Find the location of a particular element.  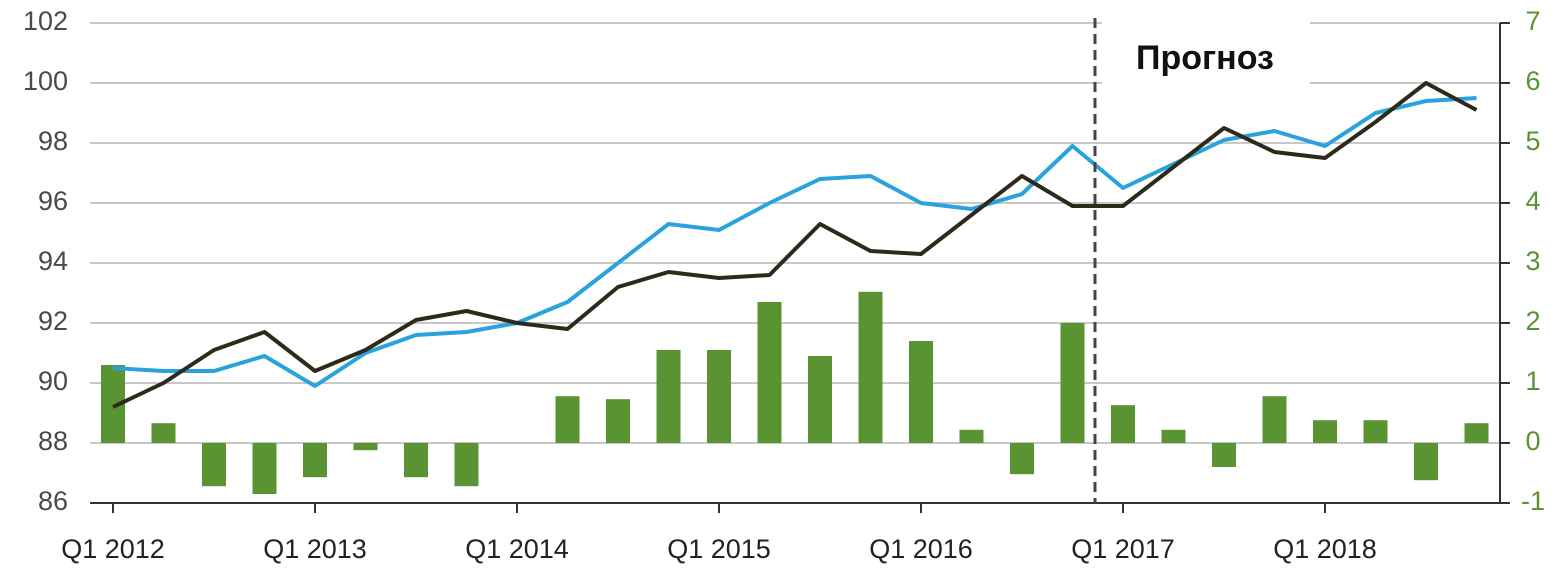

y2-tick-label: 7 is located at coordinates (1532, 21).